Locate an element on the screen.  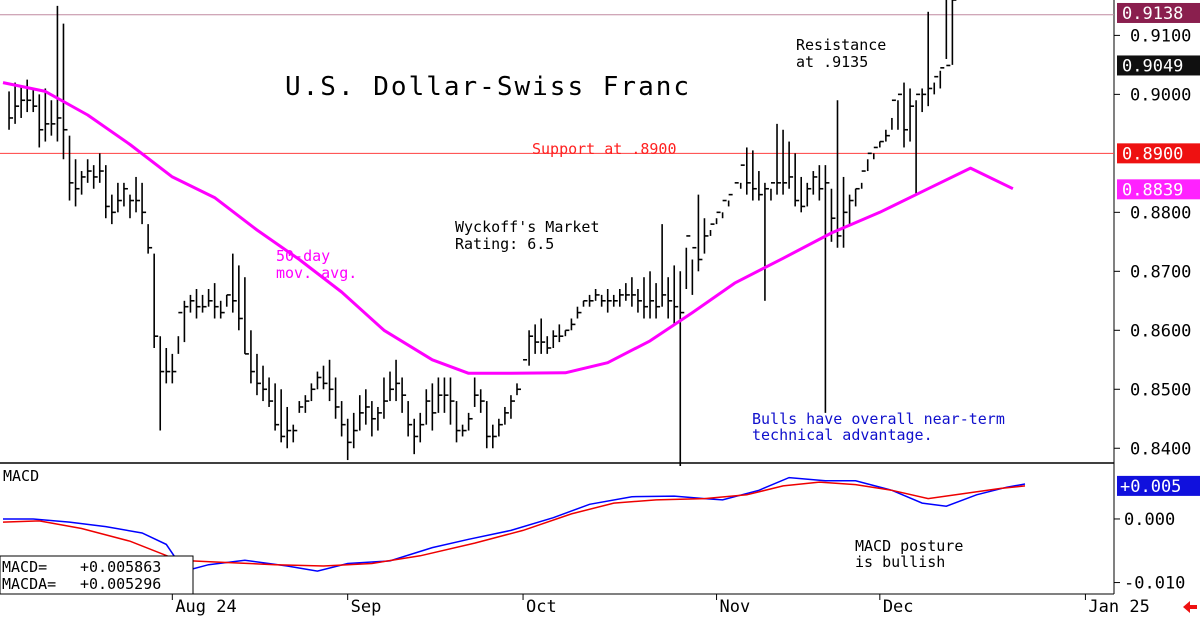
month-label: Jan 25 is located at coordinates (1118, 607).